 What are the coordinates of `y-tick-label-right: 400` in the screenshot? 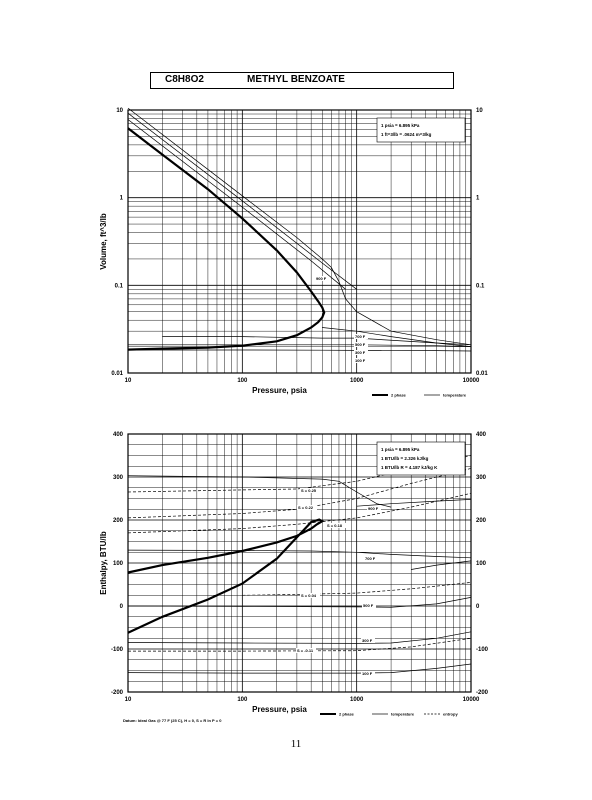 It's located at (481, 435).